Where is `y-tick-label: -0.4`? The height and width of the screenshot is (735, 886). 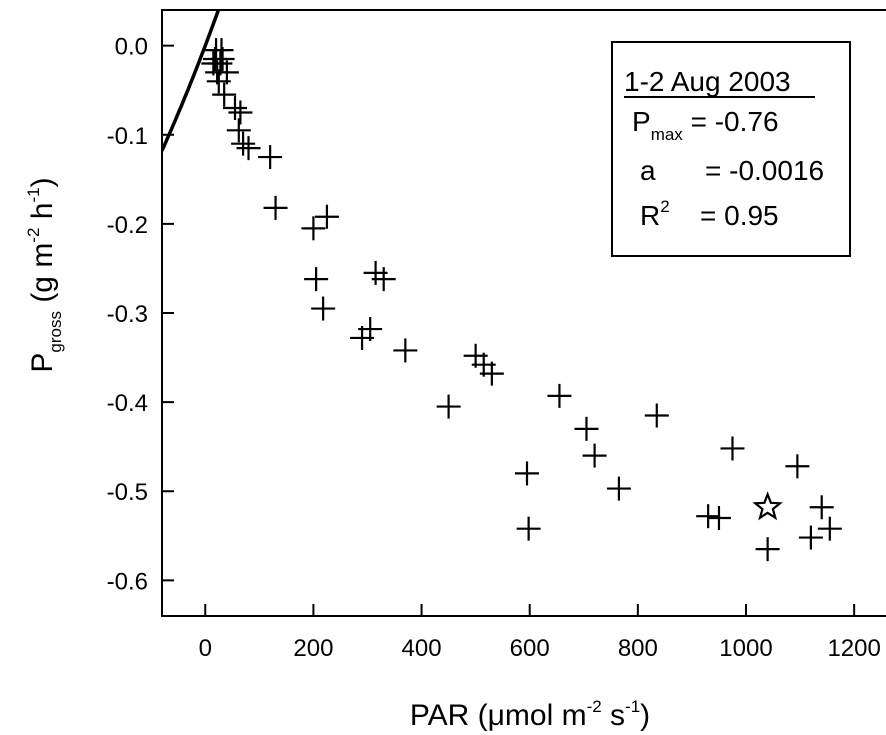 y-tick-label: -0.4 is located at coordinates (127, 403).